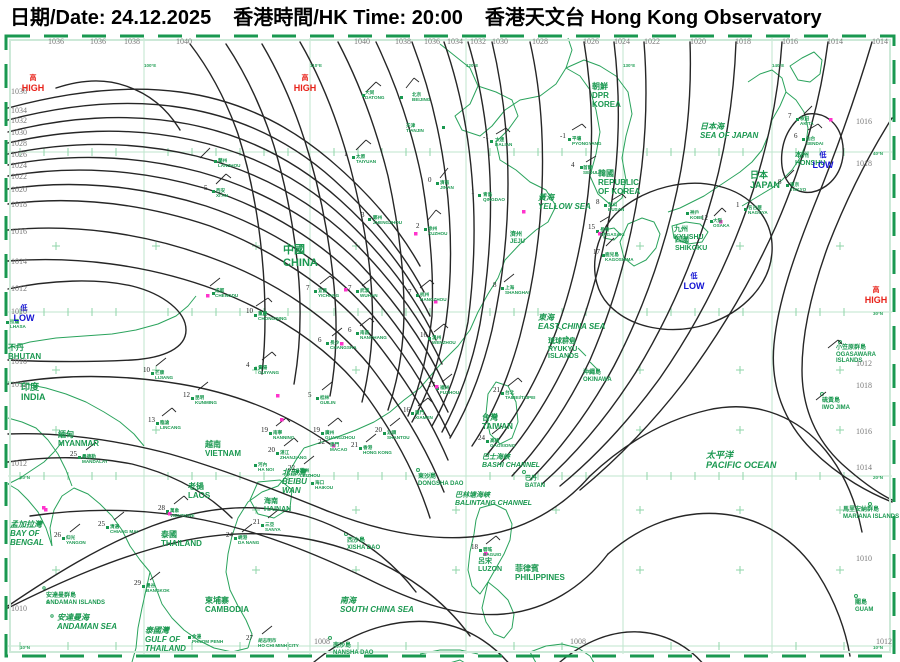 The height and width of the screenshot is (662, 900). I want to click on header-time: 香港時間/HK Time: 20:00, so click(348, 17).